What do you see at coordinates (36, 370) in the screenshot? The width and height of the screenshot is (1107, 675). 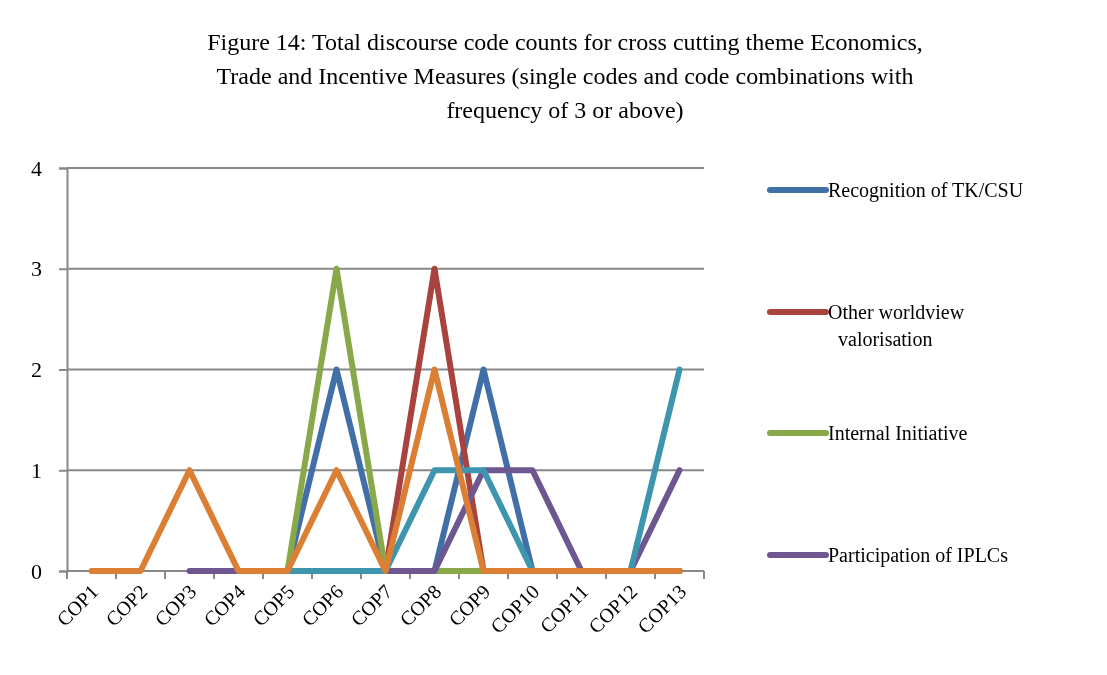 I see `y-tick-label: 2` at bounding box center [36, 370].